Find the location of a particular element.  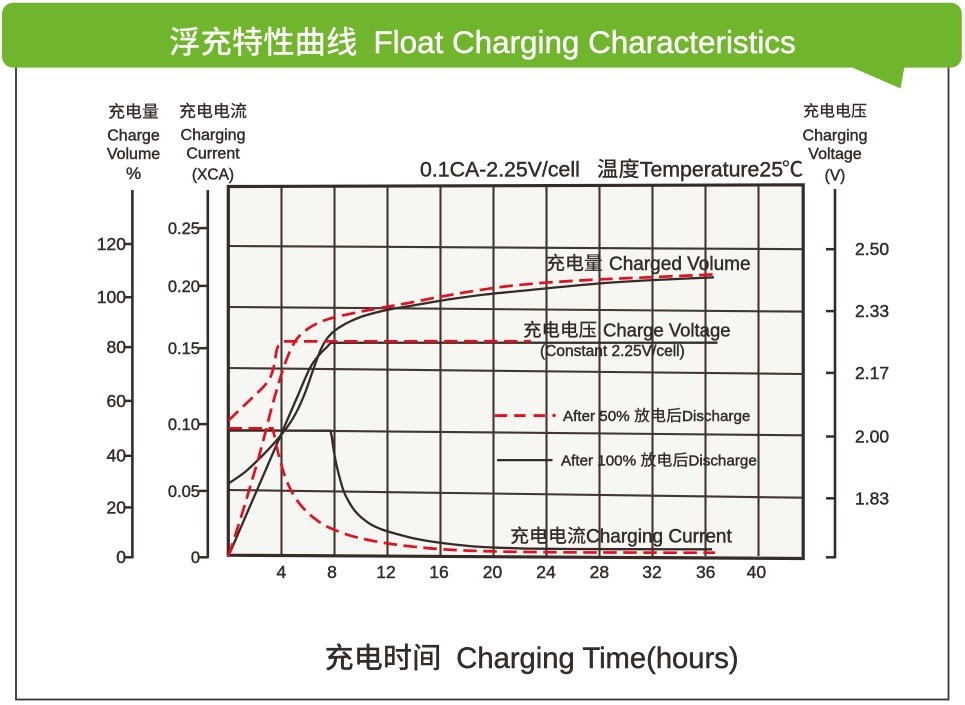

svg-text: 12 is located at coordinates (385, 572).